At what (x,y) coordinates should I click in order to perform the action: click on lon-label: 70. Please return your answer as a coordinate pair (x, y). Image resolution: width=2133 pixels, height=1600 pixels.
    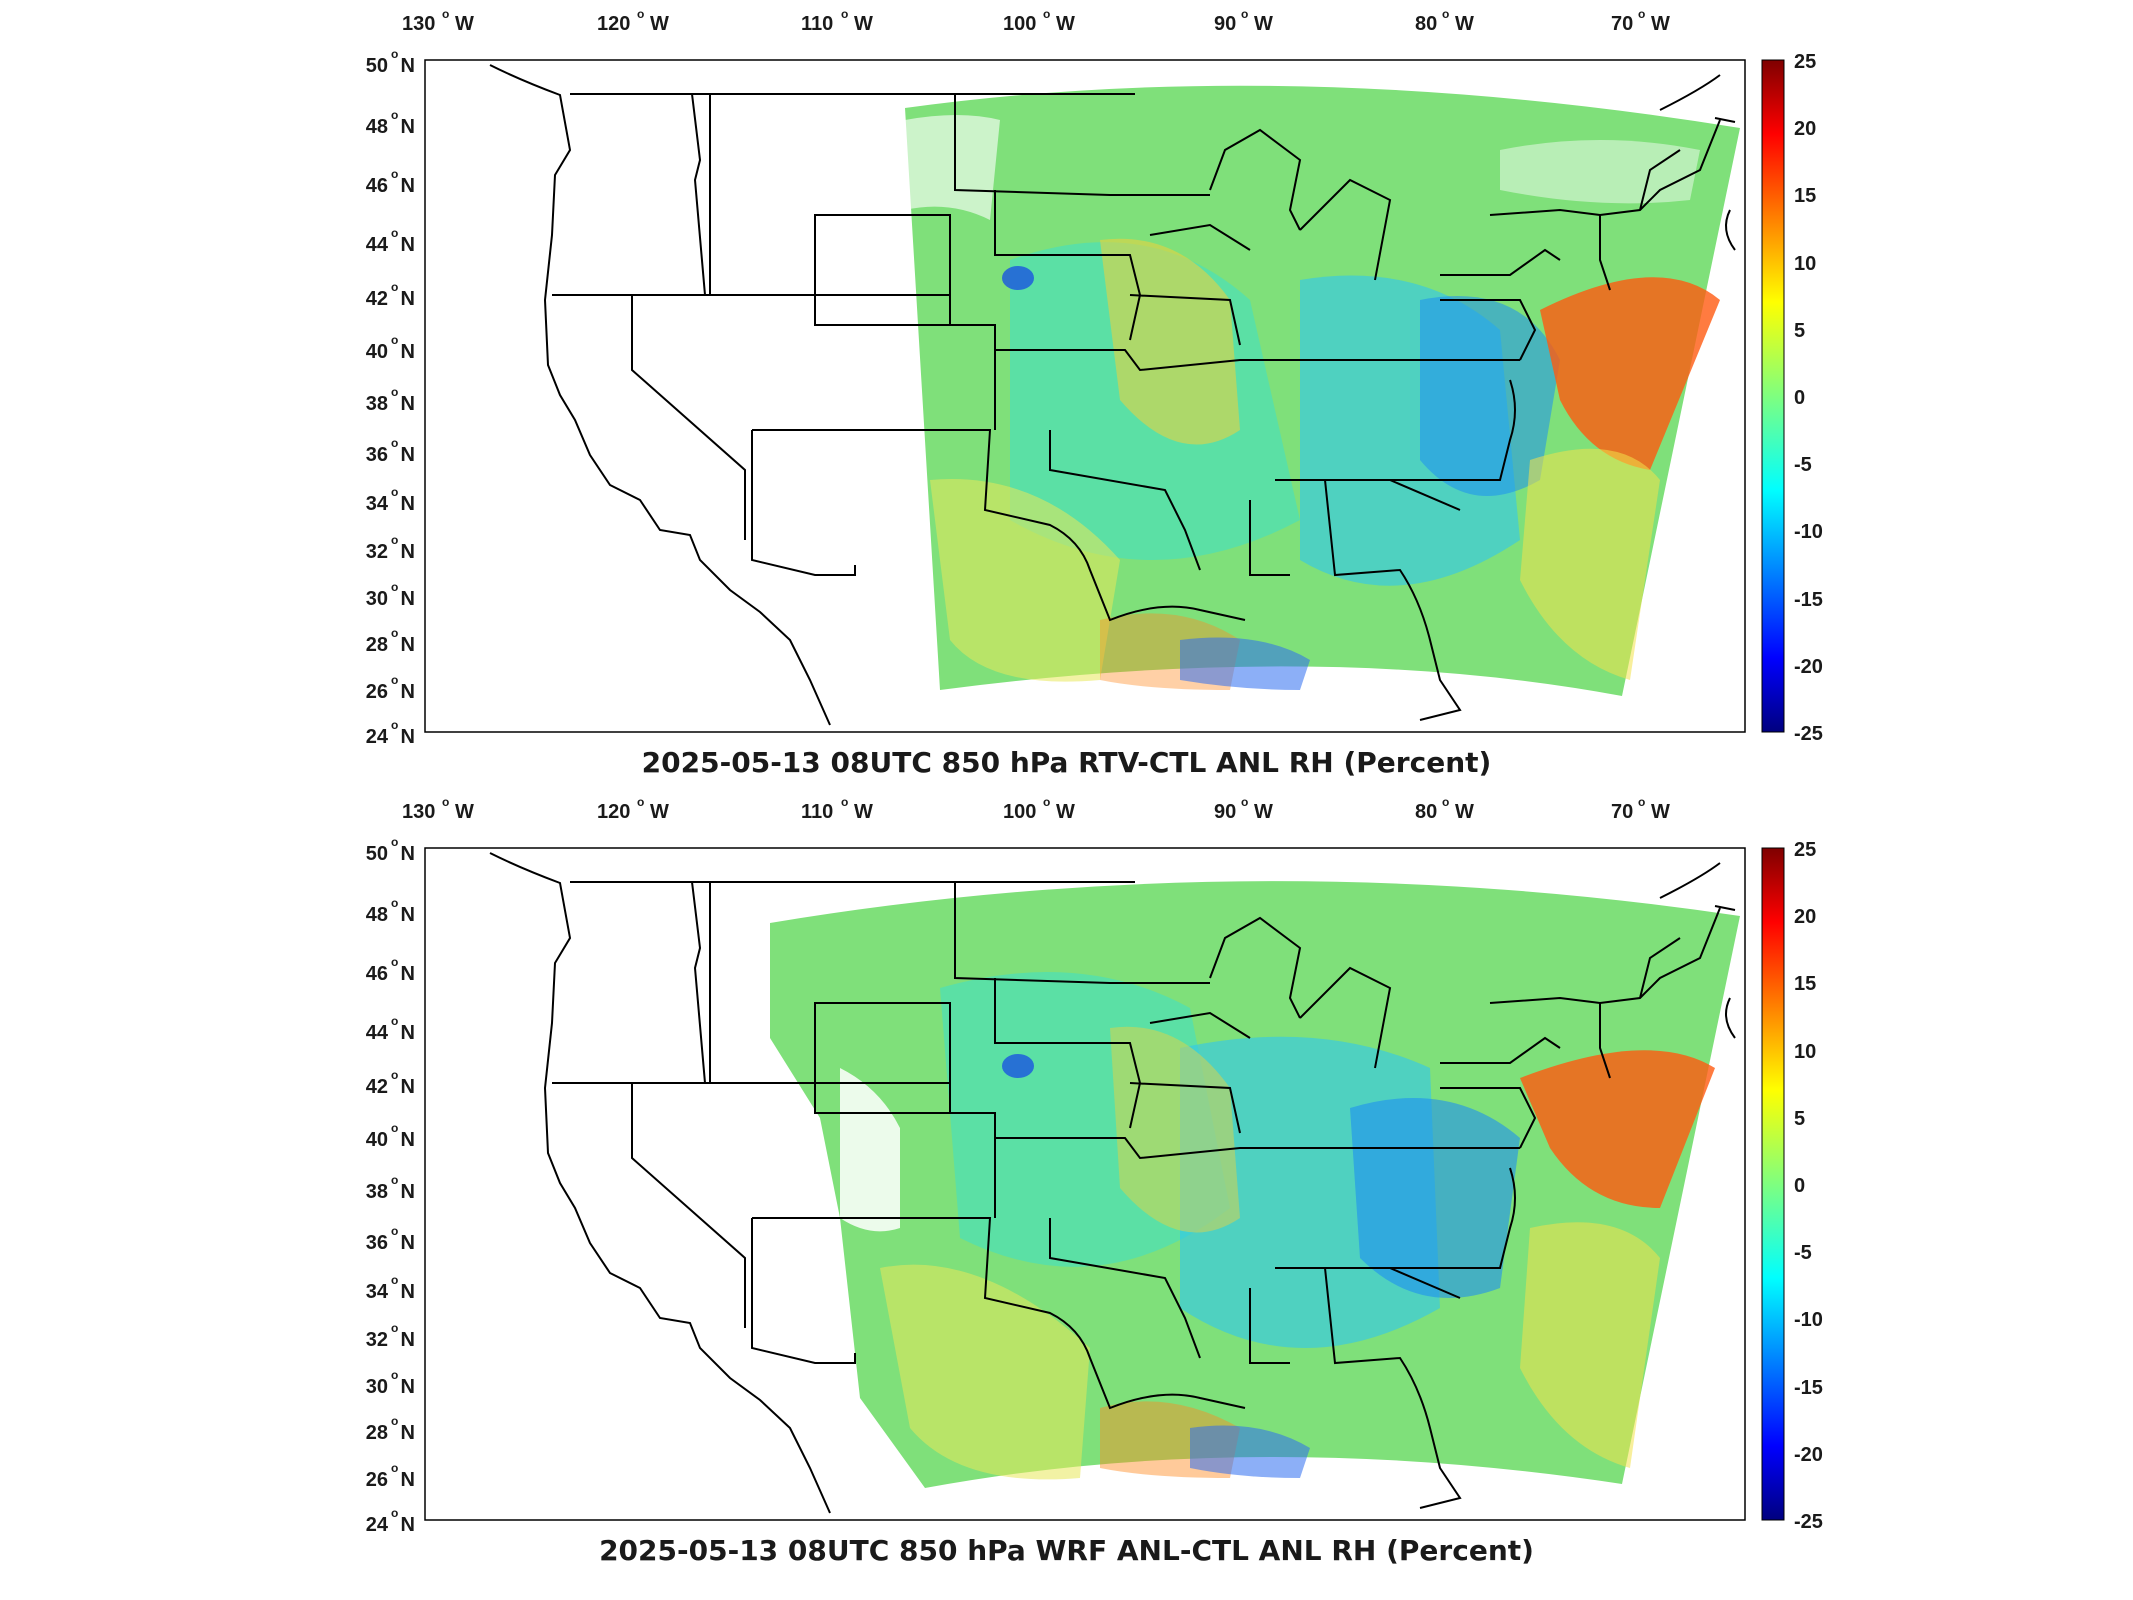
    Looking at the image, I should click on (1622, 24).